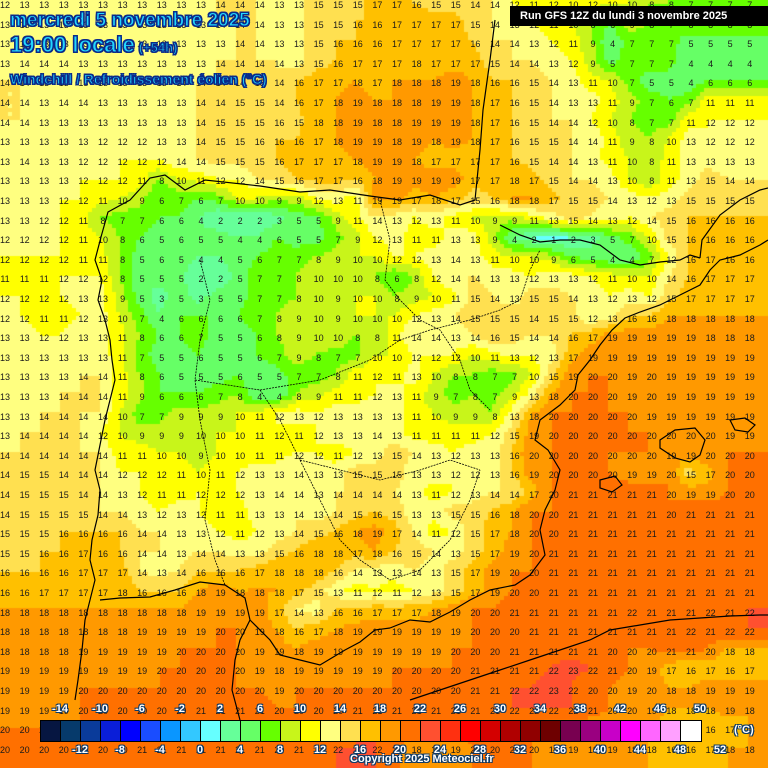 This screenshot has height=768, width=768. I want to click on grid-value: 7, so click(338, 357).